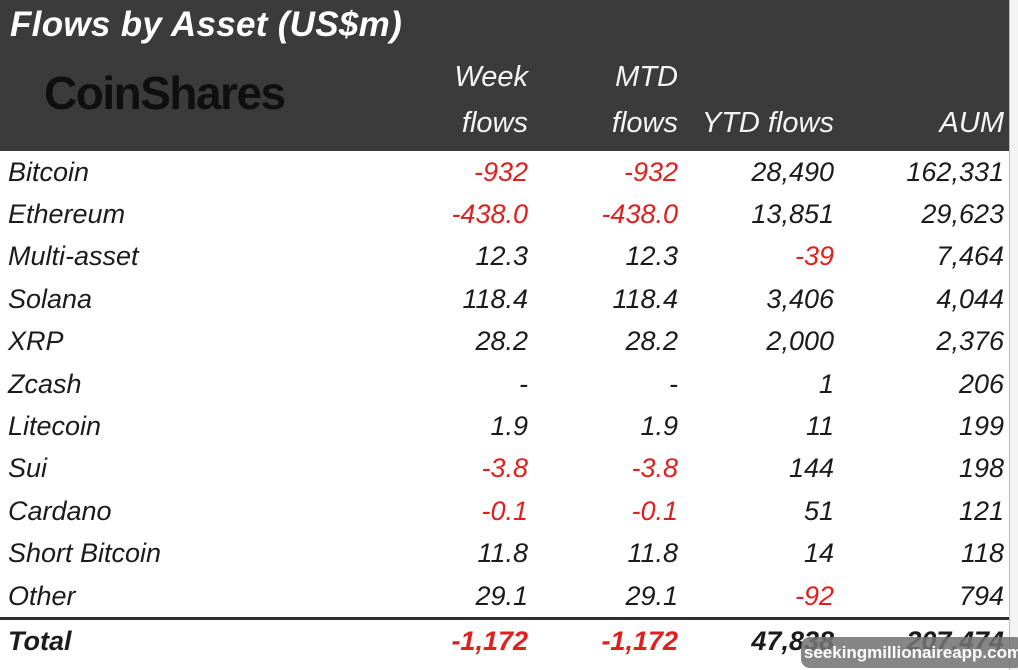 Image resolution: width=1018 pixels, height=670 pixels. What do you see at coordinates (49, 171) in the screenshot?
I see `asset-label: Bitcoin` at bounding box center [49, 171].